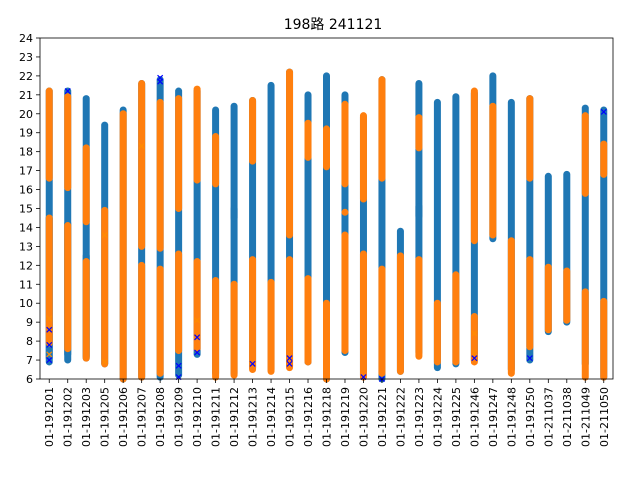  Describe the element at coordinates (234, 417) in the screenshot. I see `x-tick-label-10: 01-191212` at that location.